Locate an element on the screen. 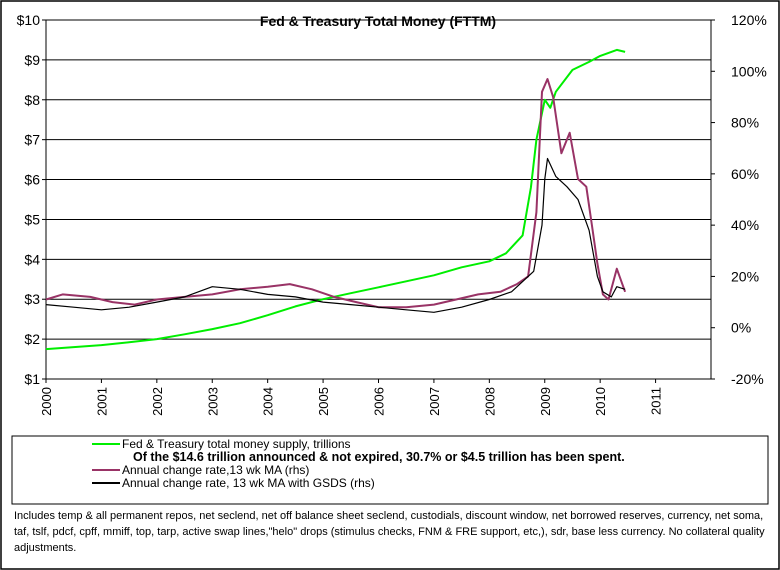 This screenshot has width=780, height=570. x-tick-label: 2000 is located at coordinates (46, 401).